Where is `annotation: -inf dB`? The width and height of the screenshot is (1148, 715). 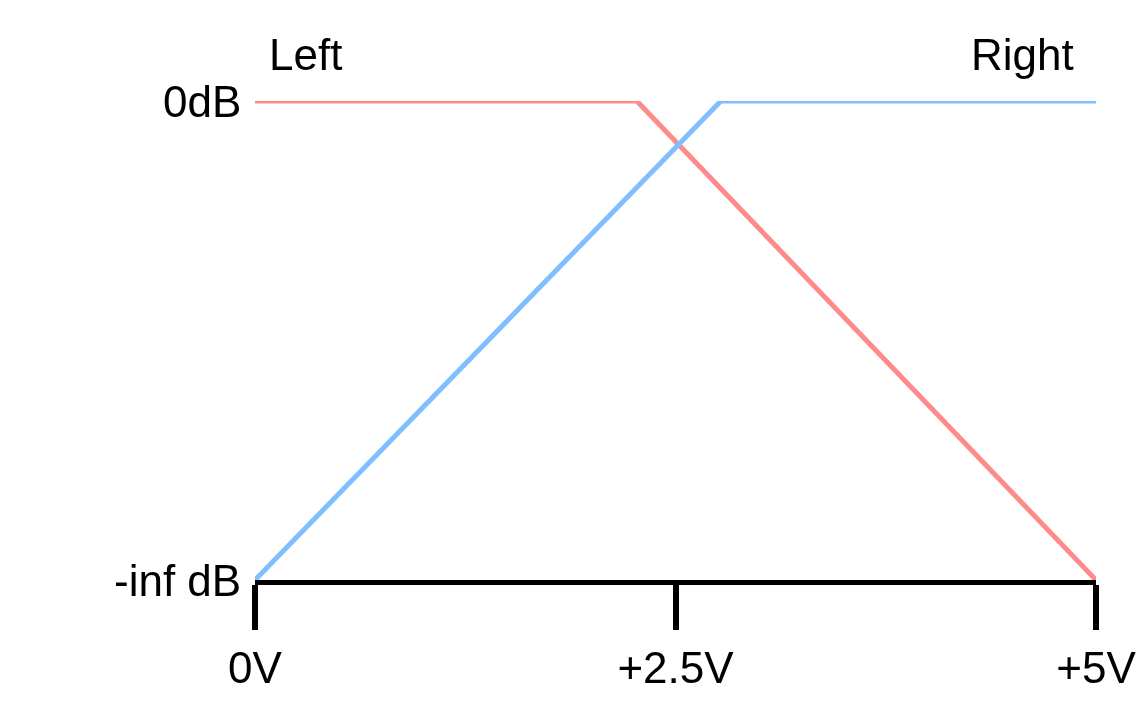 annotation: -inf dB is located at coordinates (178, 580).